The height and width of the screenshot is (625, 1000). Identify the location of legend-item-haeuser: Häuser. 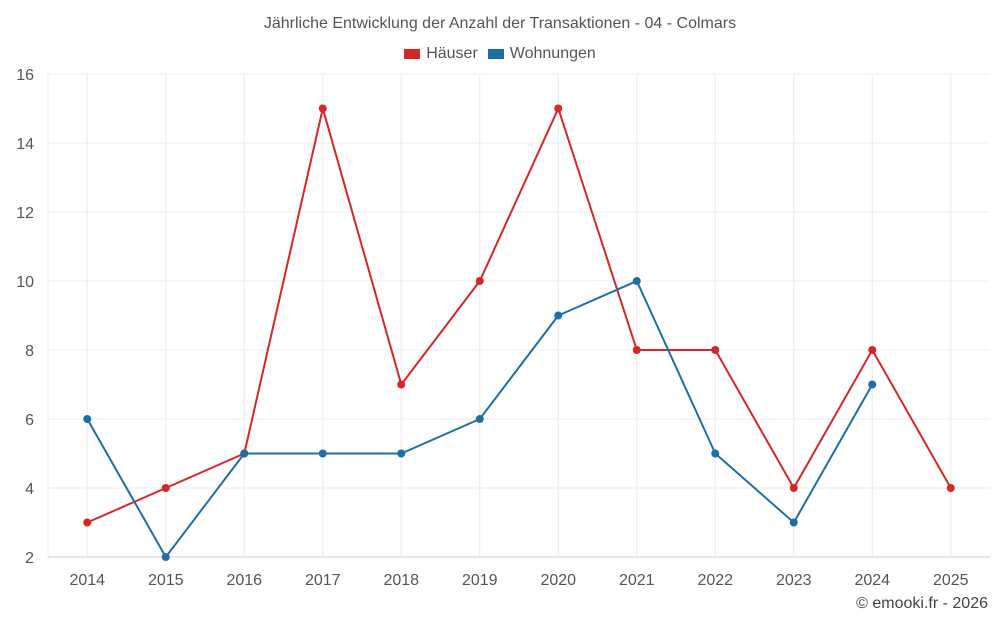
(441, 54).